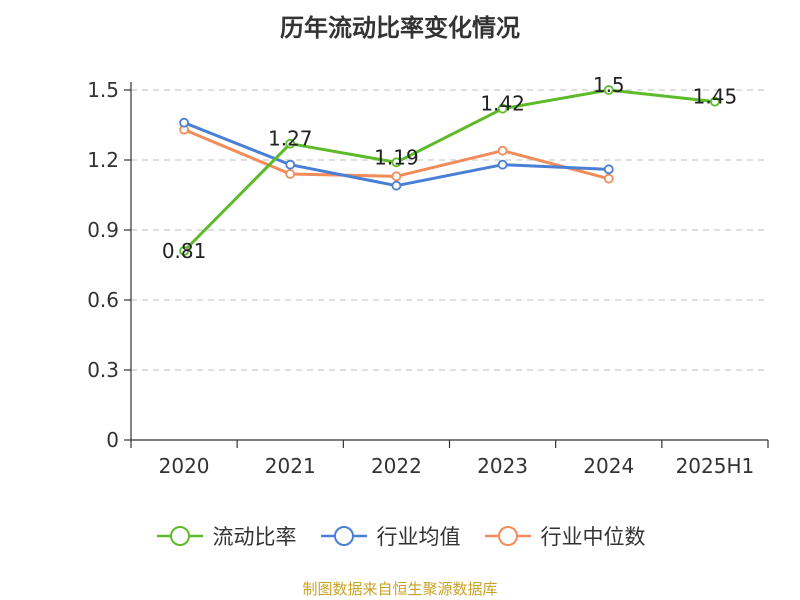 Image resolution: width=800 pixels, height=600 pixels. Describe the element at coordinates (608, 466) in the screenshot. I see `x-tick-label: 2024` at that location.